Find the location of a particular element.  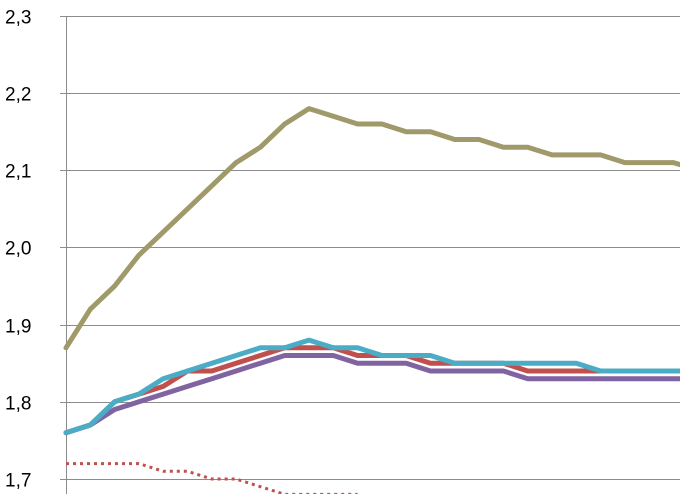

y-axis is located at coordinates (63, 255).